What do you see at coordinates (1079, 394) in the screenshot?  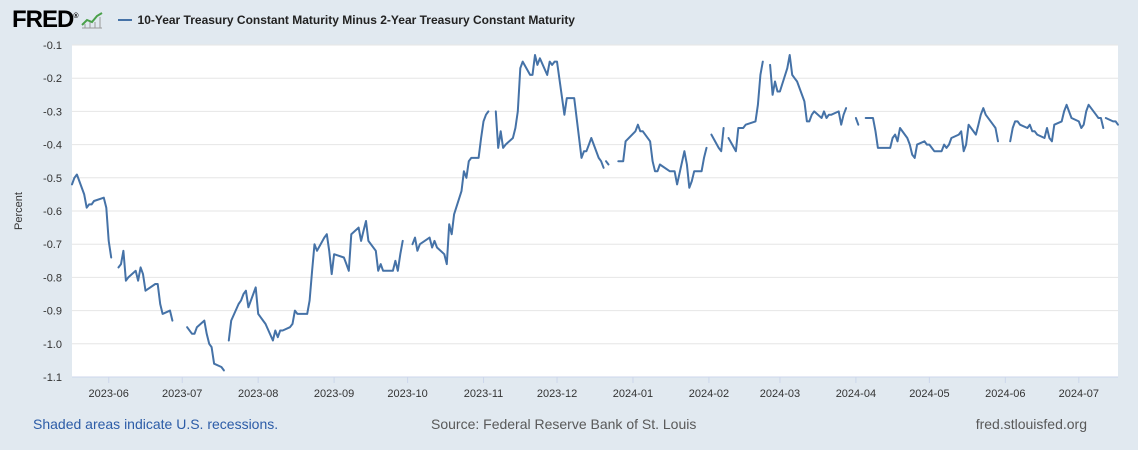 I see `x-tick-label: 2024-07` at bounding box center [1079, 394].